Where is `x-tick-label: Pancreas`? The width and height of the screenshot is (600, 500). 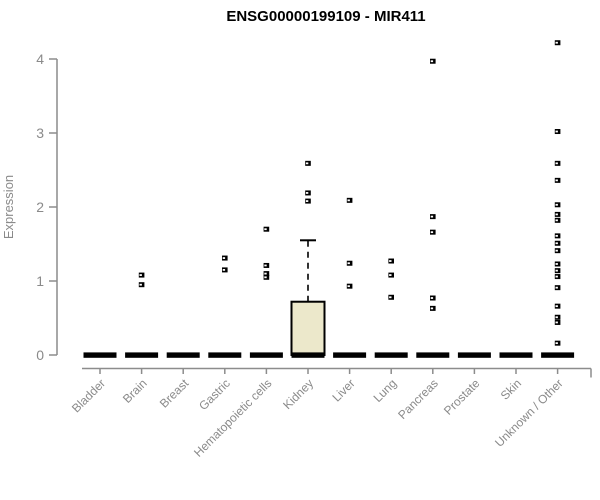
x-tick-label: Pancreas is located at coordinates (418, 399).